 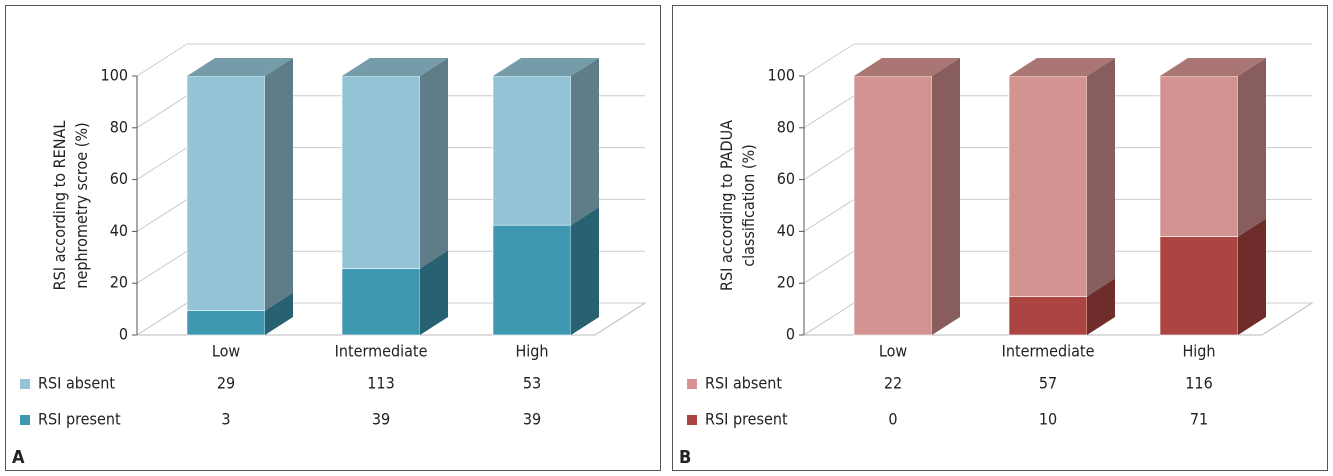 What do you see at coordinates (226, 383) in the screenshot?
I see `table-cell: 29` at bounding box center [226, 383].